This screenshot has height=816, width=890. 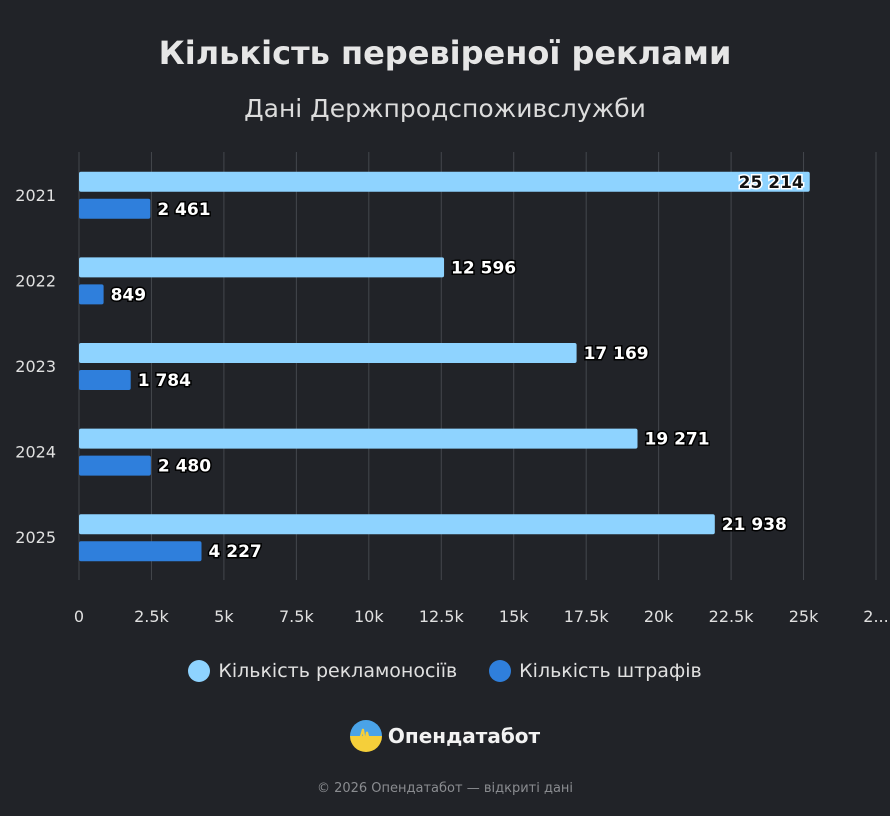 What do you see at coordinates (369, 616) in the screenshot?
I see `x-tick-label: 10k` at bounding box center [369, 616].